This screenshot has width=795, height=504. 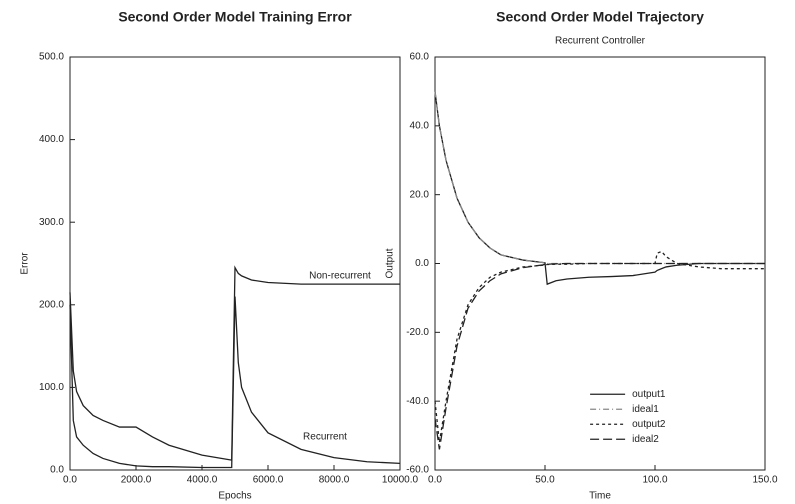 What do you see at coordinates (600, 41) in the screenshot?
I see `chart-subtitle: Recurrent Controller` at bounding box center [600, 41].